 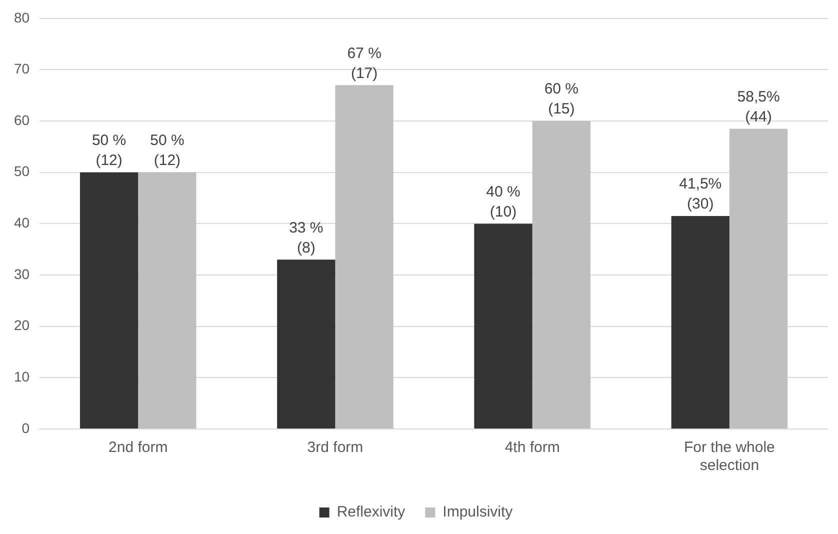 What do you see at coordinates (700, 194) in the screenshot?
I see `data-label: 41,5% (30)` at bounding box center [700, 194].